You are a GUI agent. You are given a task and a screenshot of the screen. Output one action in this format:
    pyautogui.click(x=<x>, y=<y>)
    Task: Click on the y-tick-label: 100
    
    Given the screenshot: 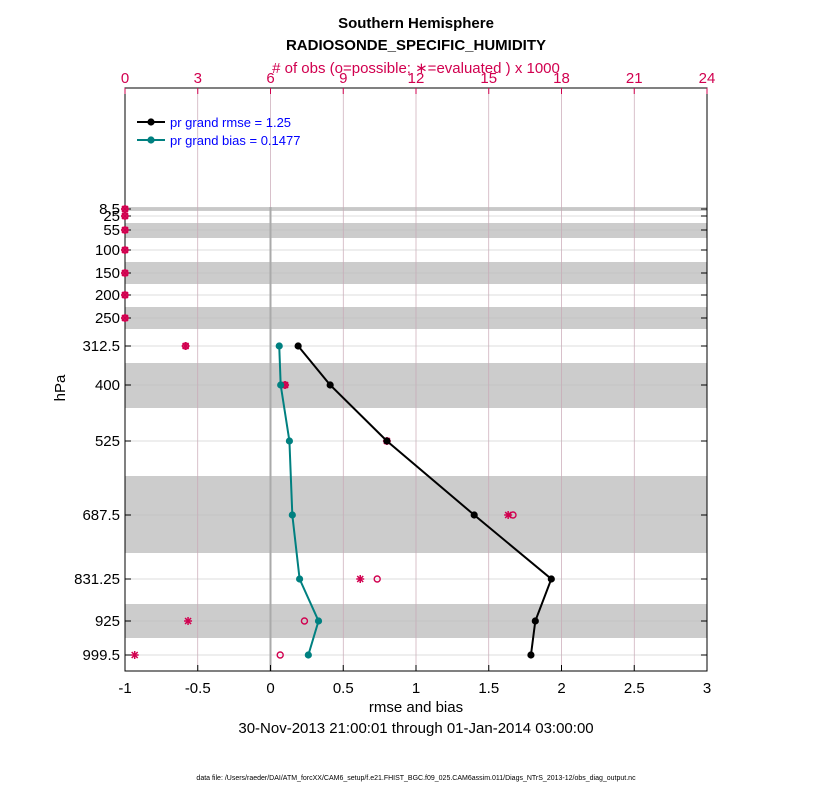 What is the action you would take?
    pyautogui.click(x=107, y=250)
    